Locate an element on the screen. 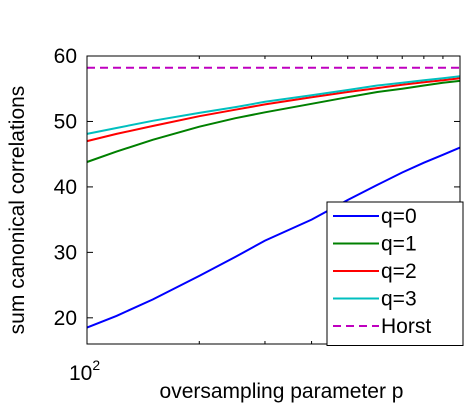 Image resolution: width=474 pixels, height=415 pixels. legend-label: q=2 is located at coordinates (399, 271).